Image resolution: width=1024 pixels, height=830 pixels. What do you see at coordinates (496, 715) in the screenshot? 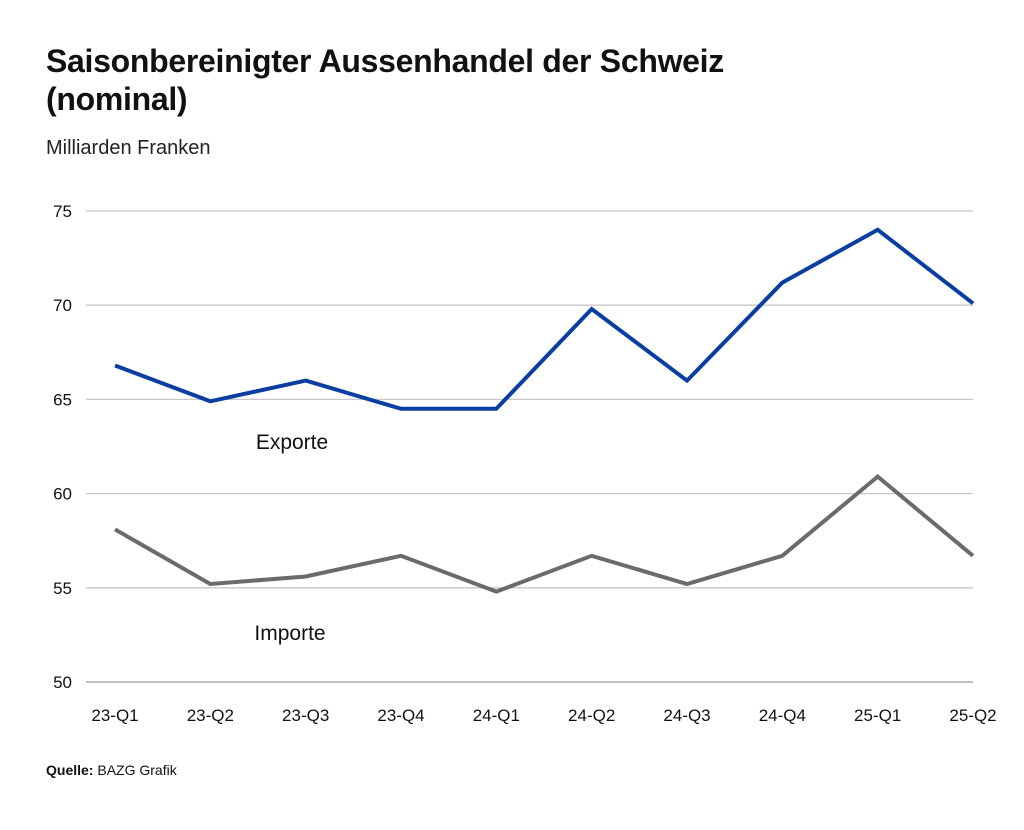
I see `x-tick-label: 24-Q1` at bounding box center [496, 715].